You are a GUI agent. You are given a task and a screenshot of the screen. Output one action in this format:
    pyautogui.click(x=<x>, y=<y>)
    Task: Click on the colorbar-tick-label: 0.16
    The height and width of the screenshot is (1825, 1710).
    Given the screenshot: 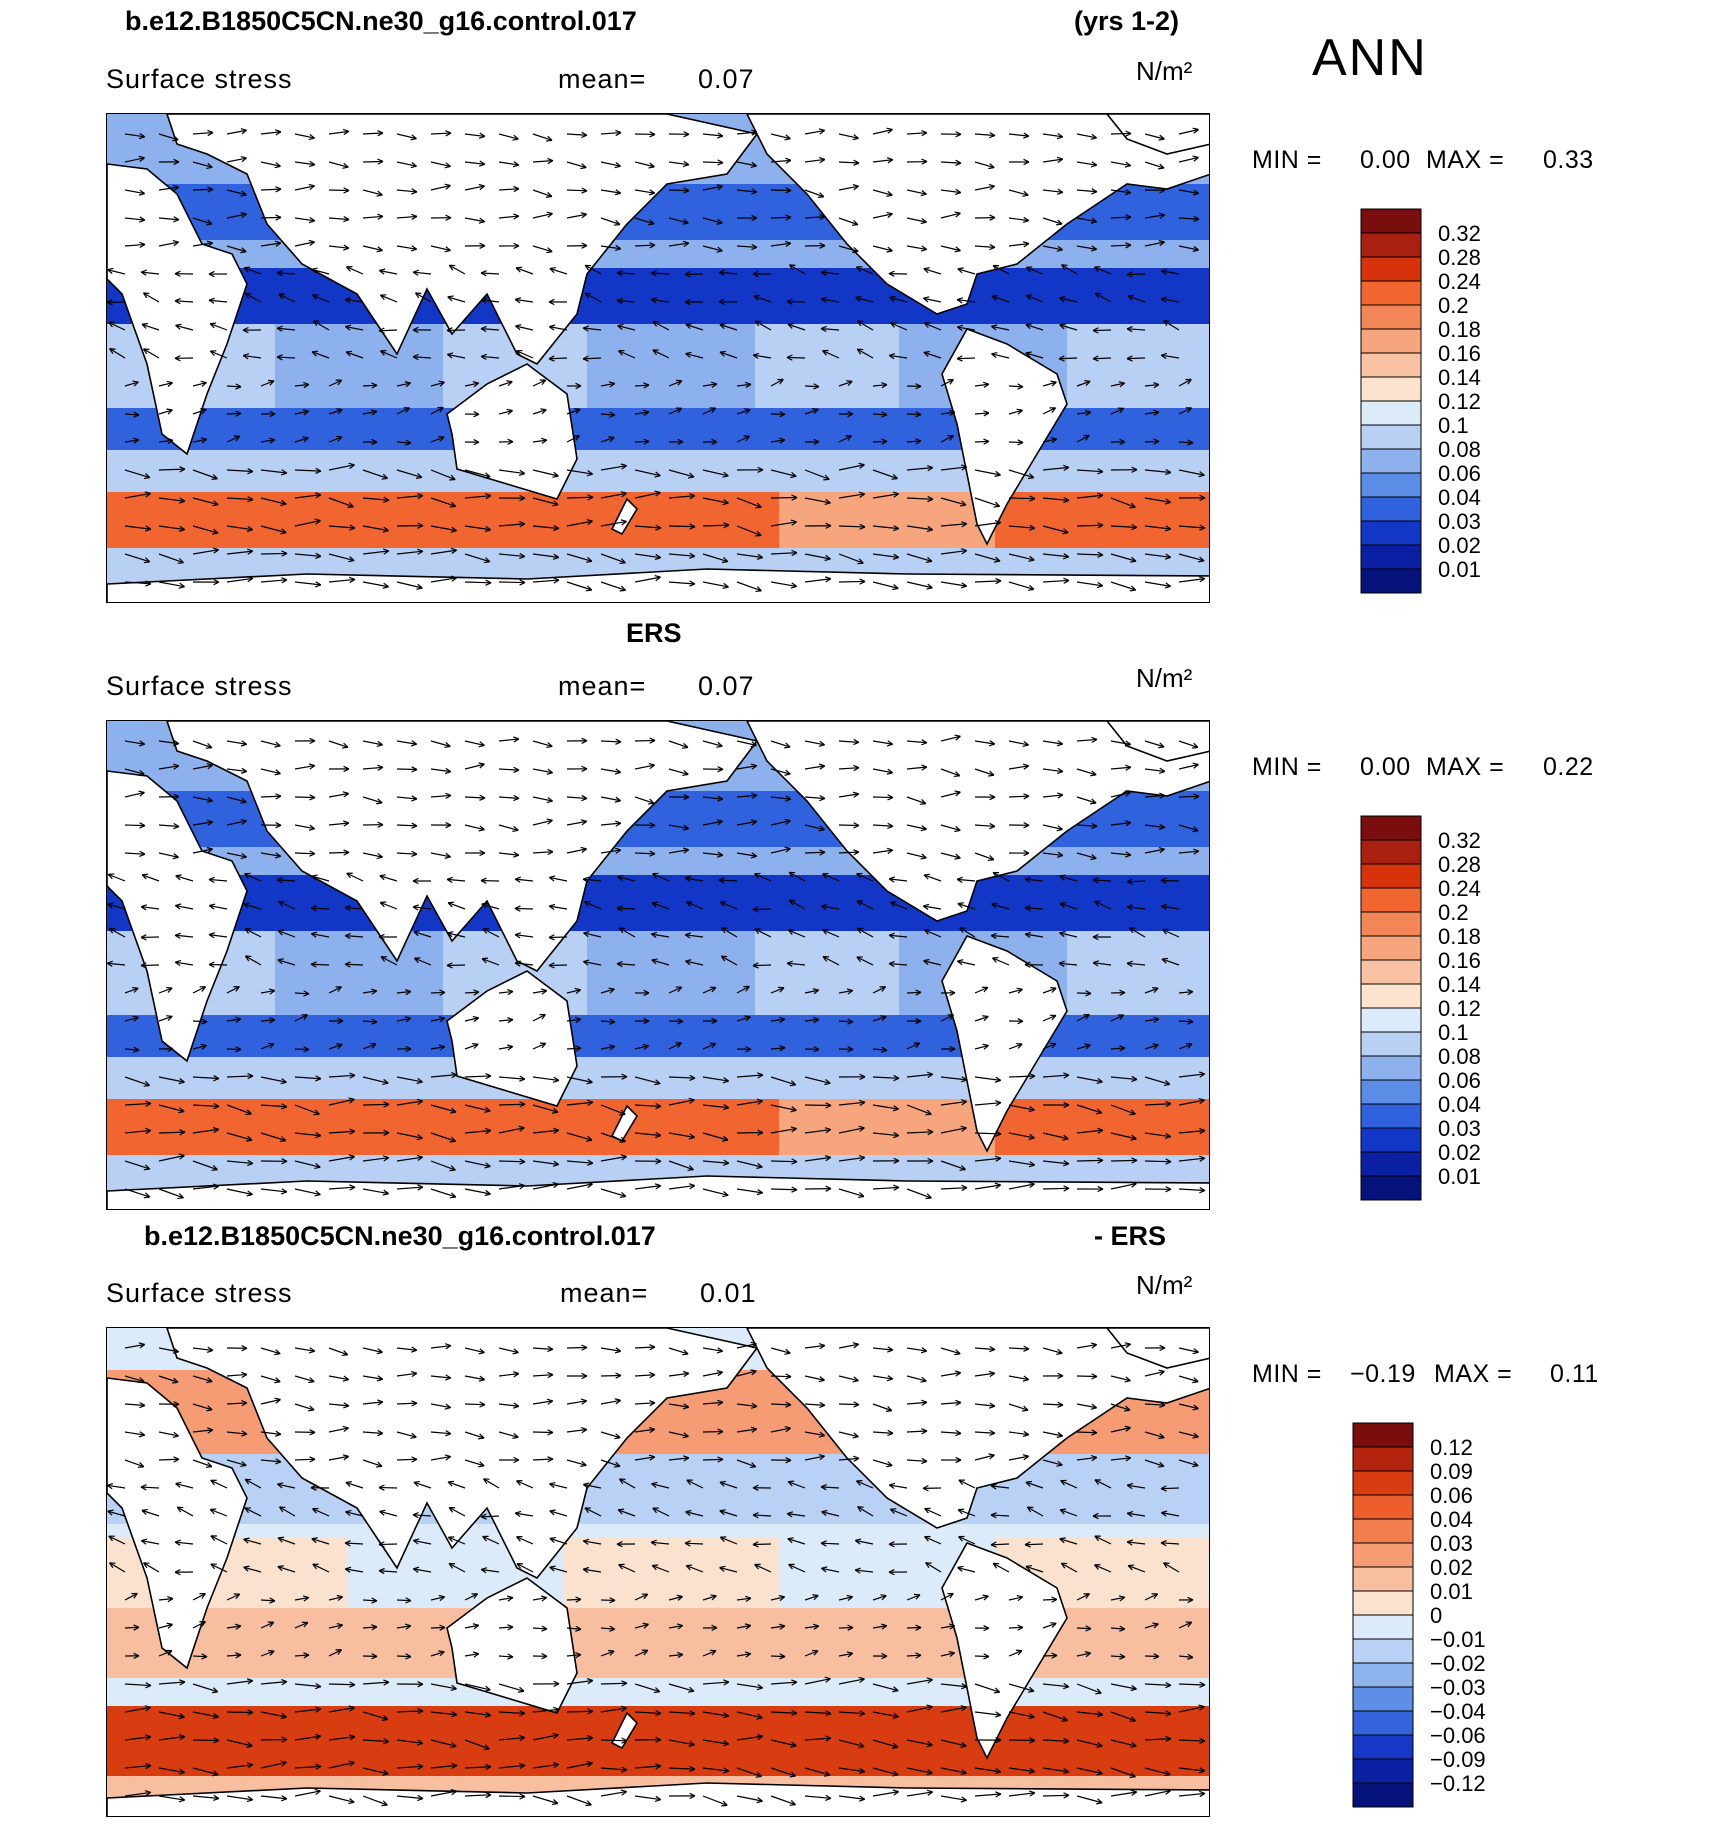 What is the action you would take?
    pyautogui.click(x=1459, y=353)
    